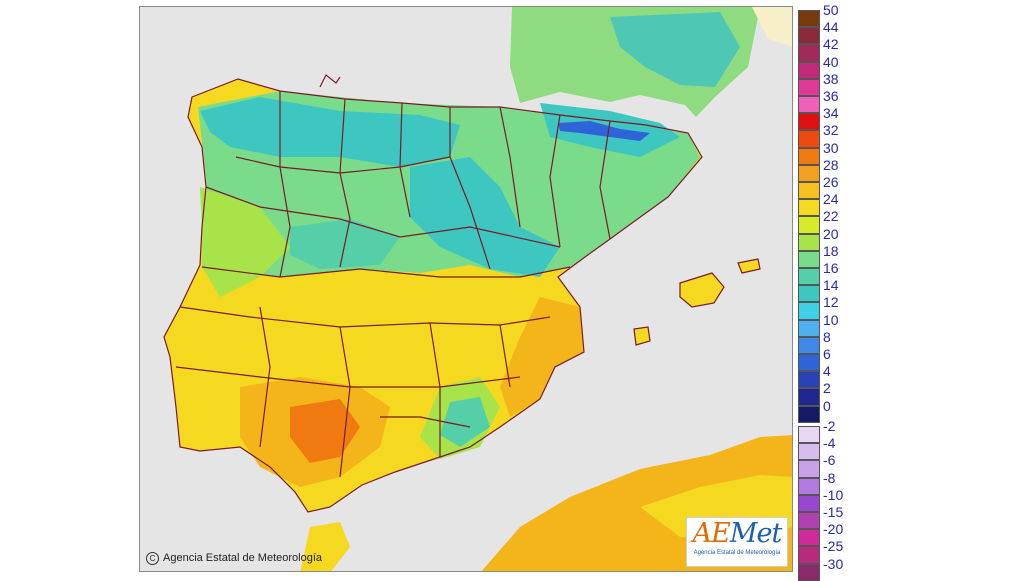 The width and height of the screenshot is (1024, 581). What do you see at coordinates (831, 10) in the screenshot?
I see `legend-label: 50` at bounding box center [831, 10].